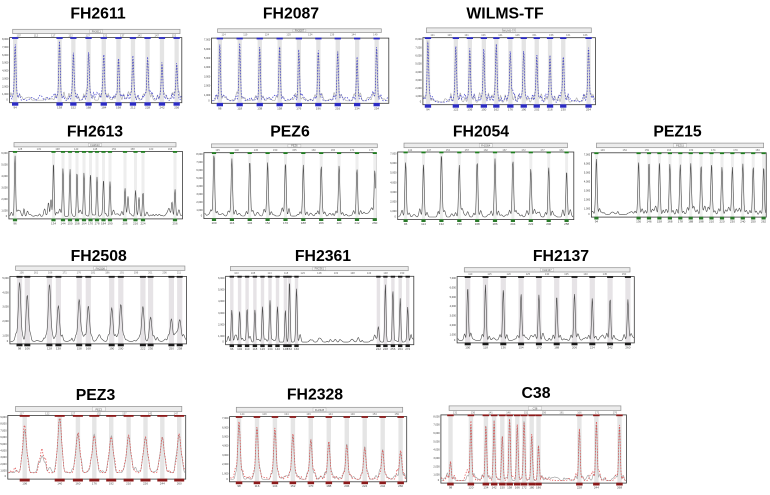  Describe the element at coordinates (5, 39) in the screenshot. I see `svg-text: 8,000` at that location.